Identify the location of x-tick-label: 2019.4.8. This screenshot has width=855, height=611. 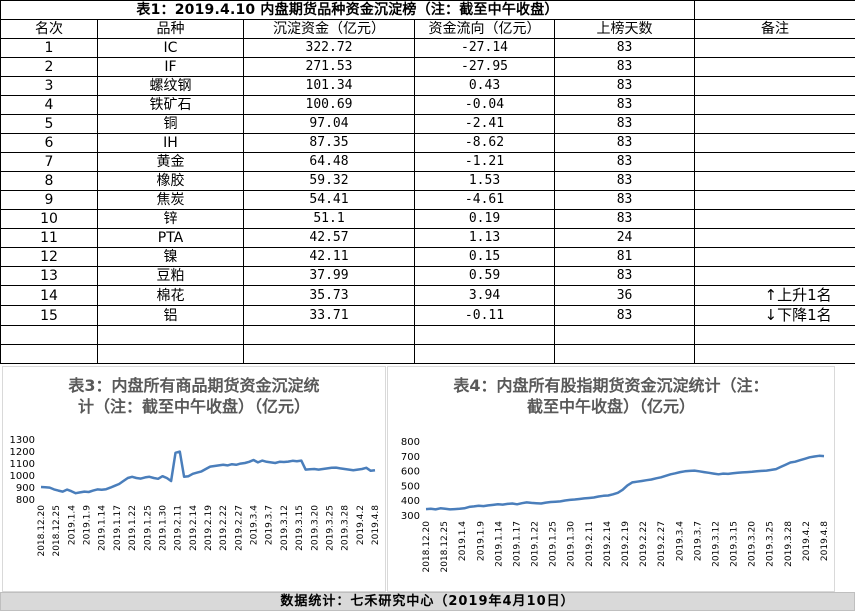
(825, 541).